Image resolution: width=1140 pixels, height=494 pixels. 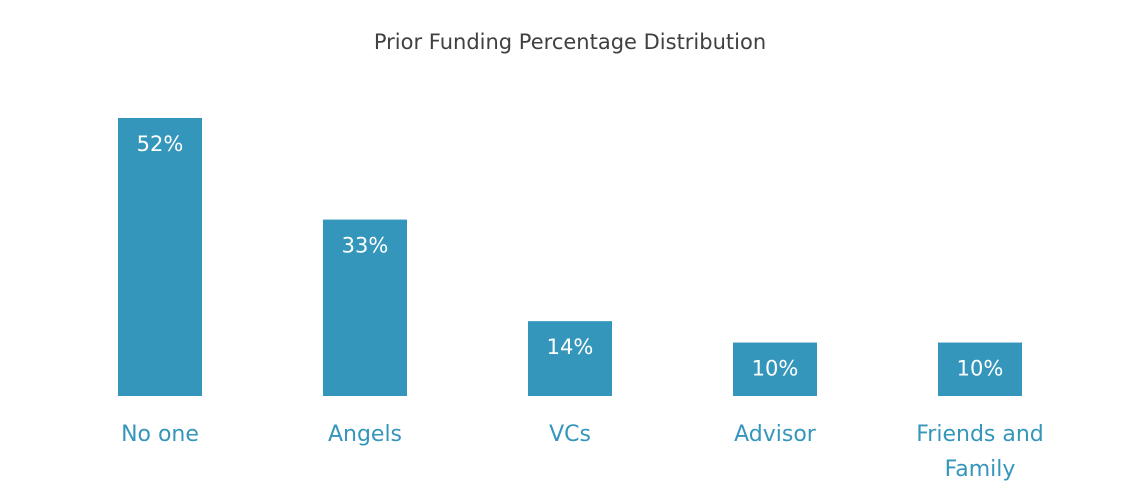 What do you see at coordinates (365, 246) in the screenshot?
I see `data-label-angels: 33%` at bounding box center [365, 246].